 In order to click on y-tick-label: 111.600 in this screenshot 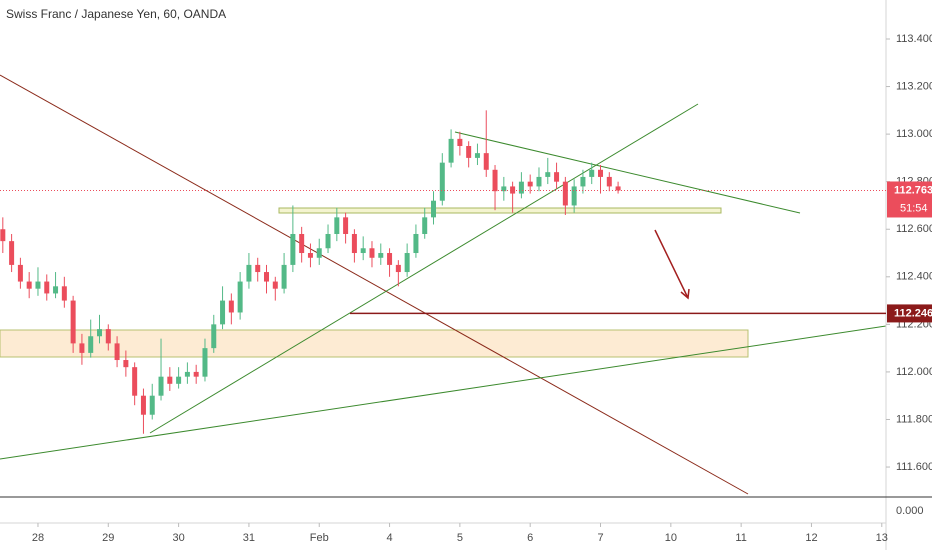, I will do `click(914, 467)`.